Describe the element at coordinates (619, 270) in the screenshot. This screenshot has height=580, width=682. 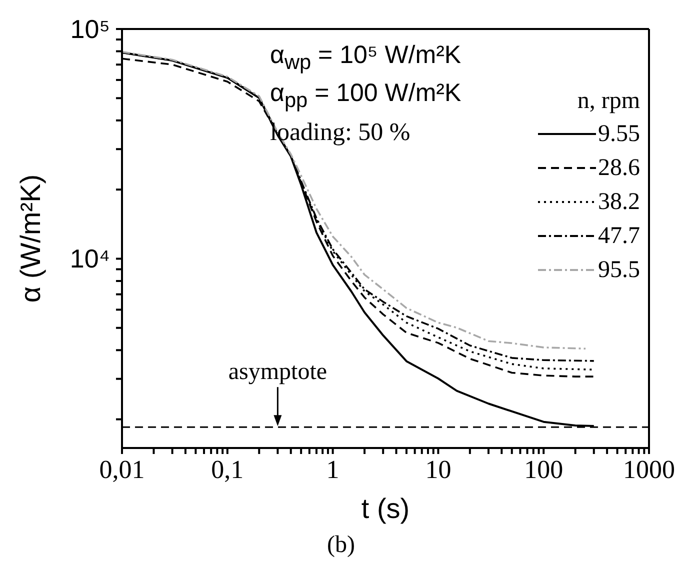
I see `legend-label: 95.5` at that location.